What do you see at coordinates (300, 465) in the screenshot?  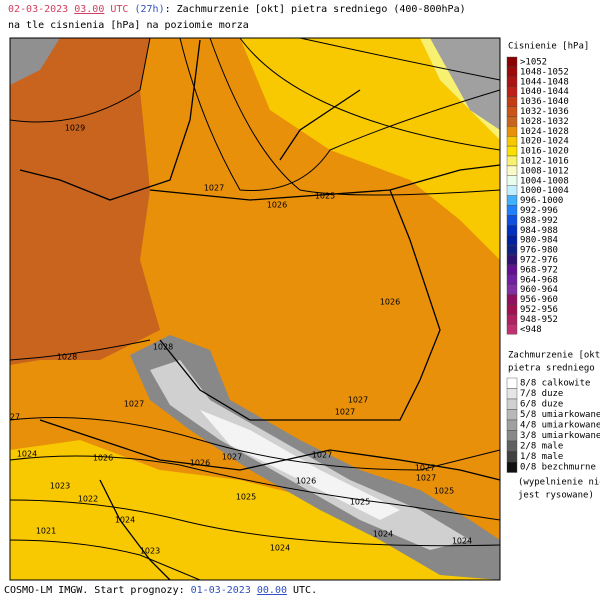 I see `cloud-band-core` at bounding box center [300, 465].